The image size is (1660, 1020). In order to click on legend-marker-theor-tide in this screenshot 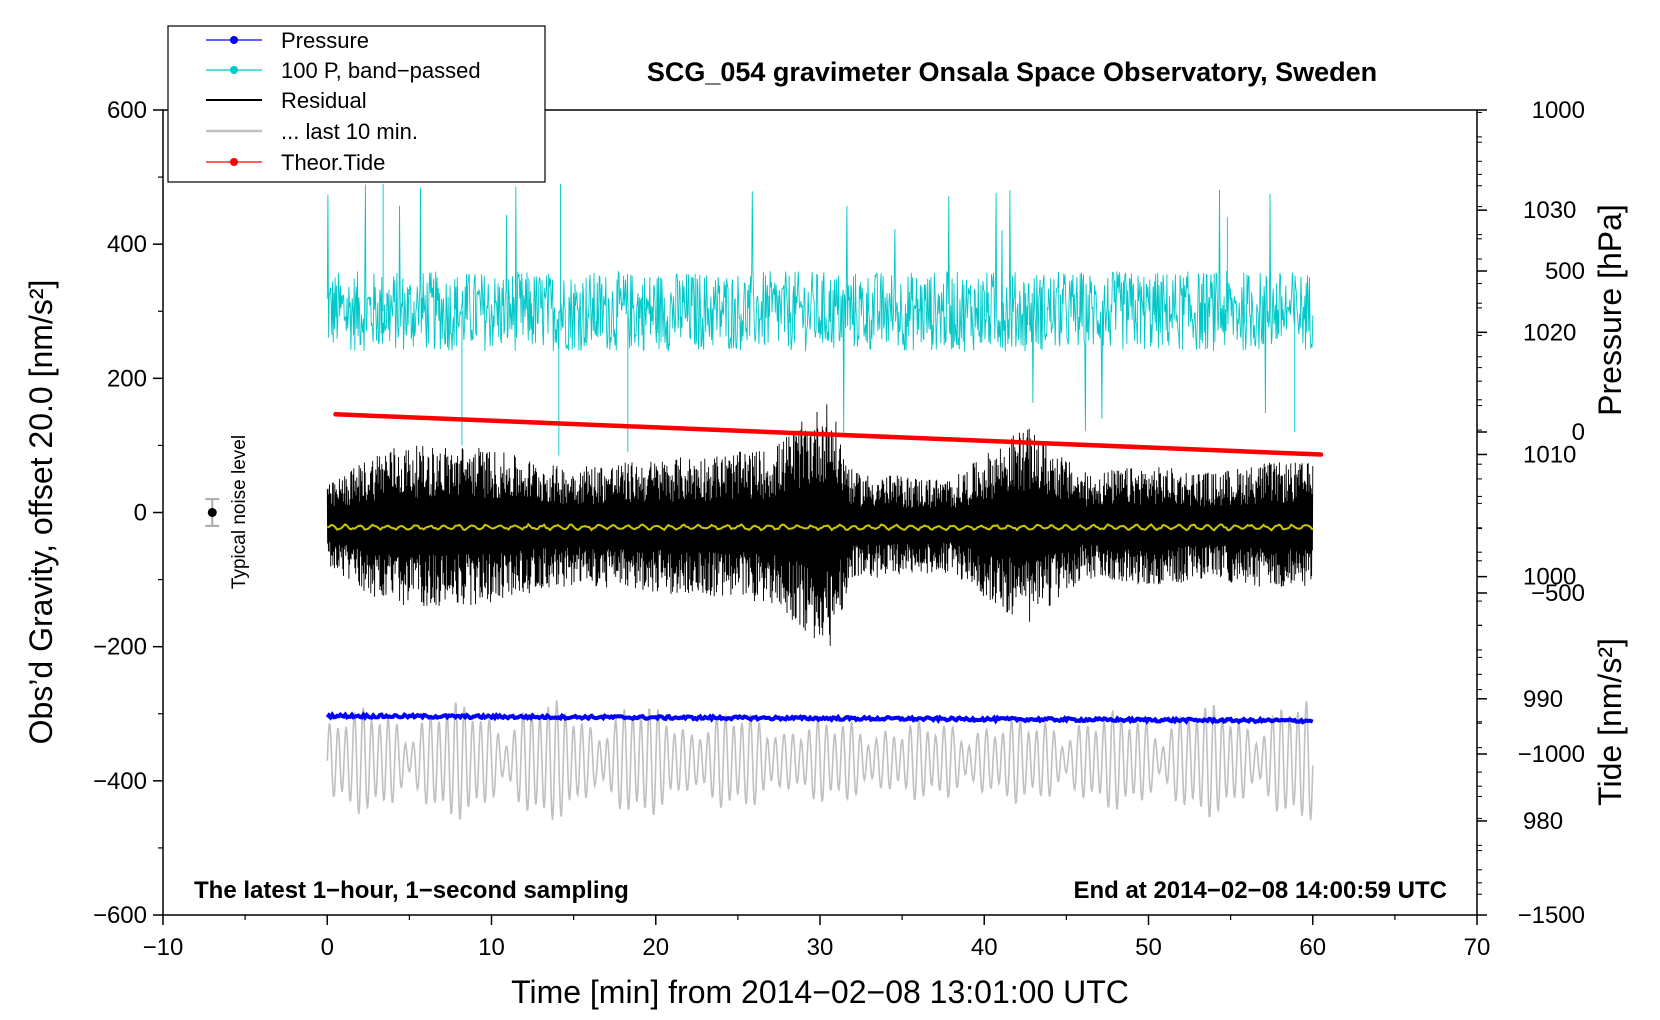, I will do `click(234, 162)`.